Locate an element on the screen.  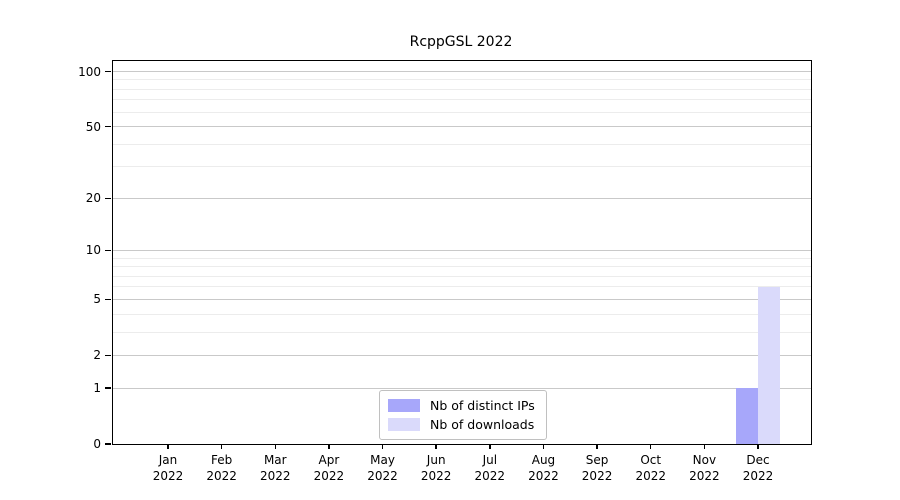
x-axis-tick-label: Apr 2022 is located at coordinates (329, 468).